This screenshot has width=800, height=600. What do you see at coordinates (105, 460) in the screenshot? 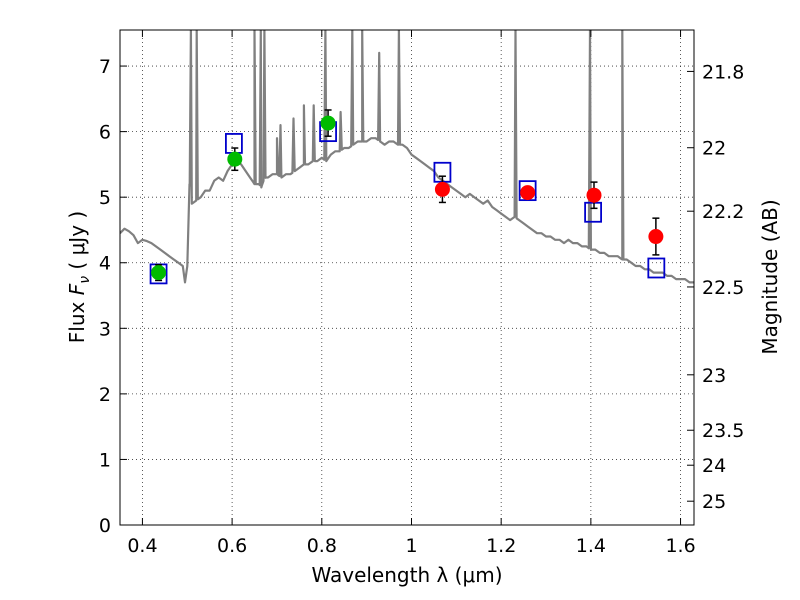
I see `y-tick-label: 1` at bounding box center [105, 460].